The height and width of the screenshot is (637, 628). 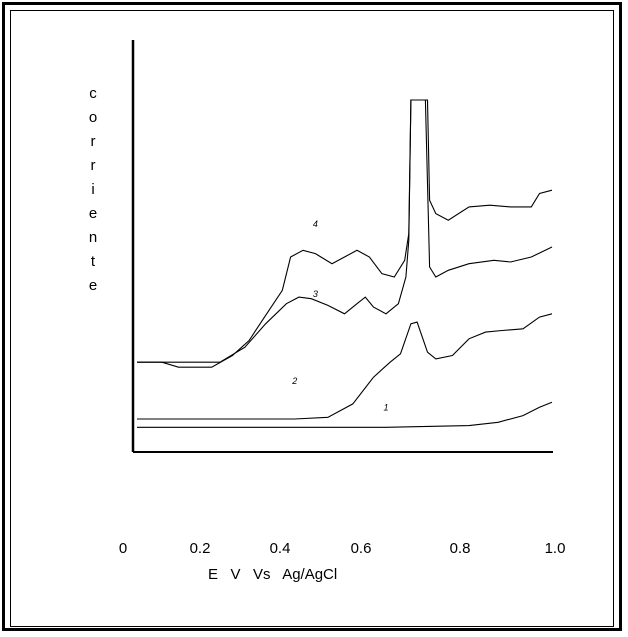 I want to click on x-tick-label: 1.0, so click(x=555, y=548).